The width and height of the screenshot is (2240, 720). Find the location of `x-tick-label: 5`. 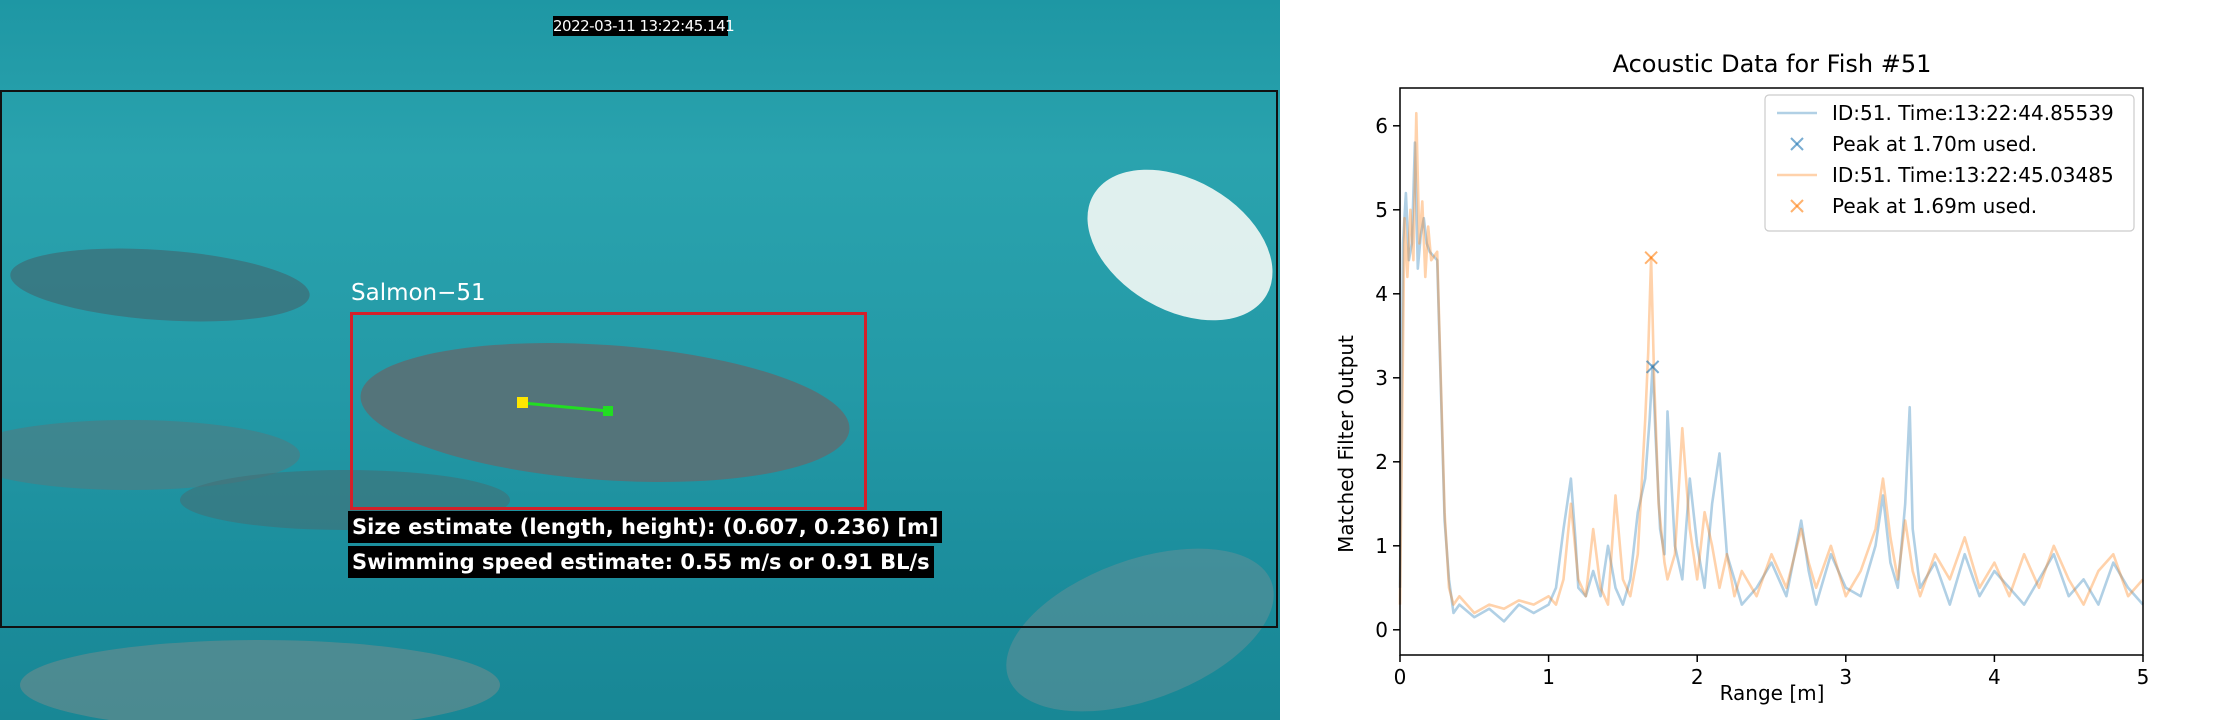

x-tick-label: 5 is located at coordinates (2143, 677).